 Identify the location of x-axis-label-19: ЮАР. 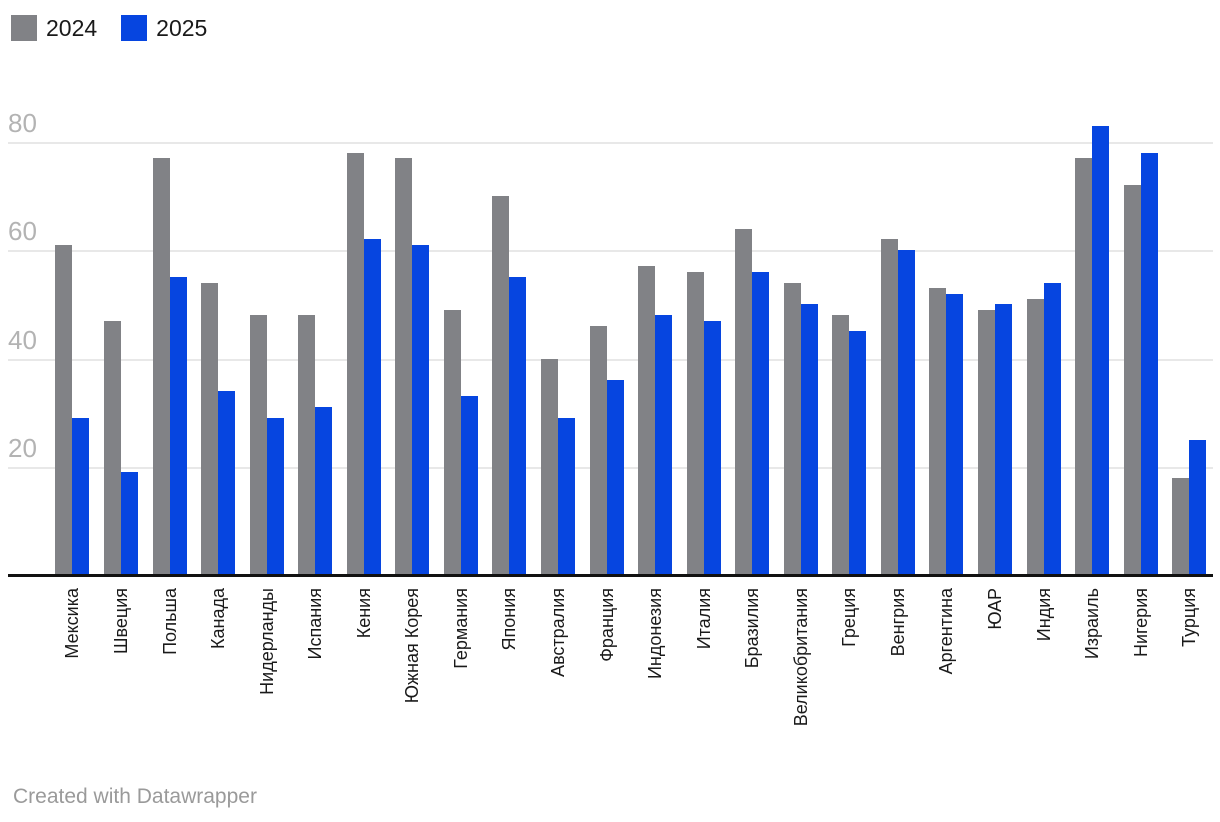
(995, 609).